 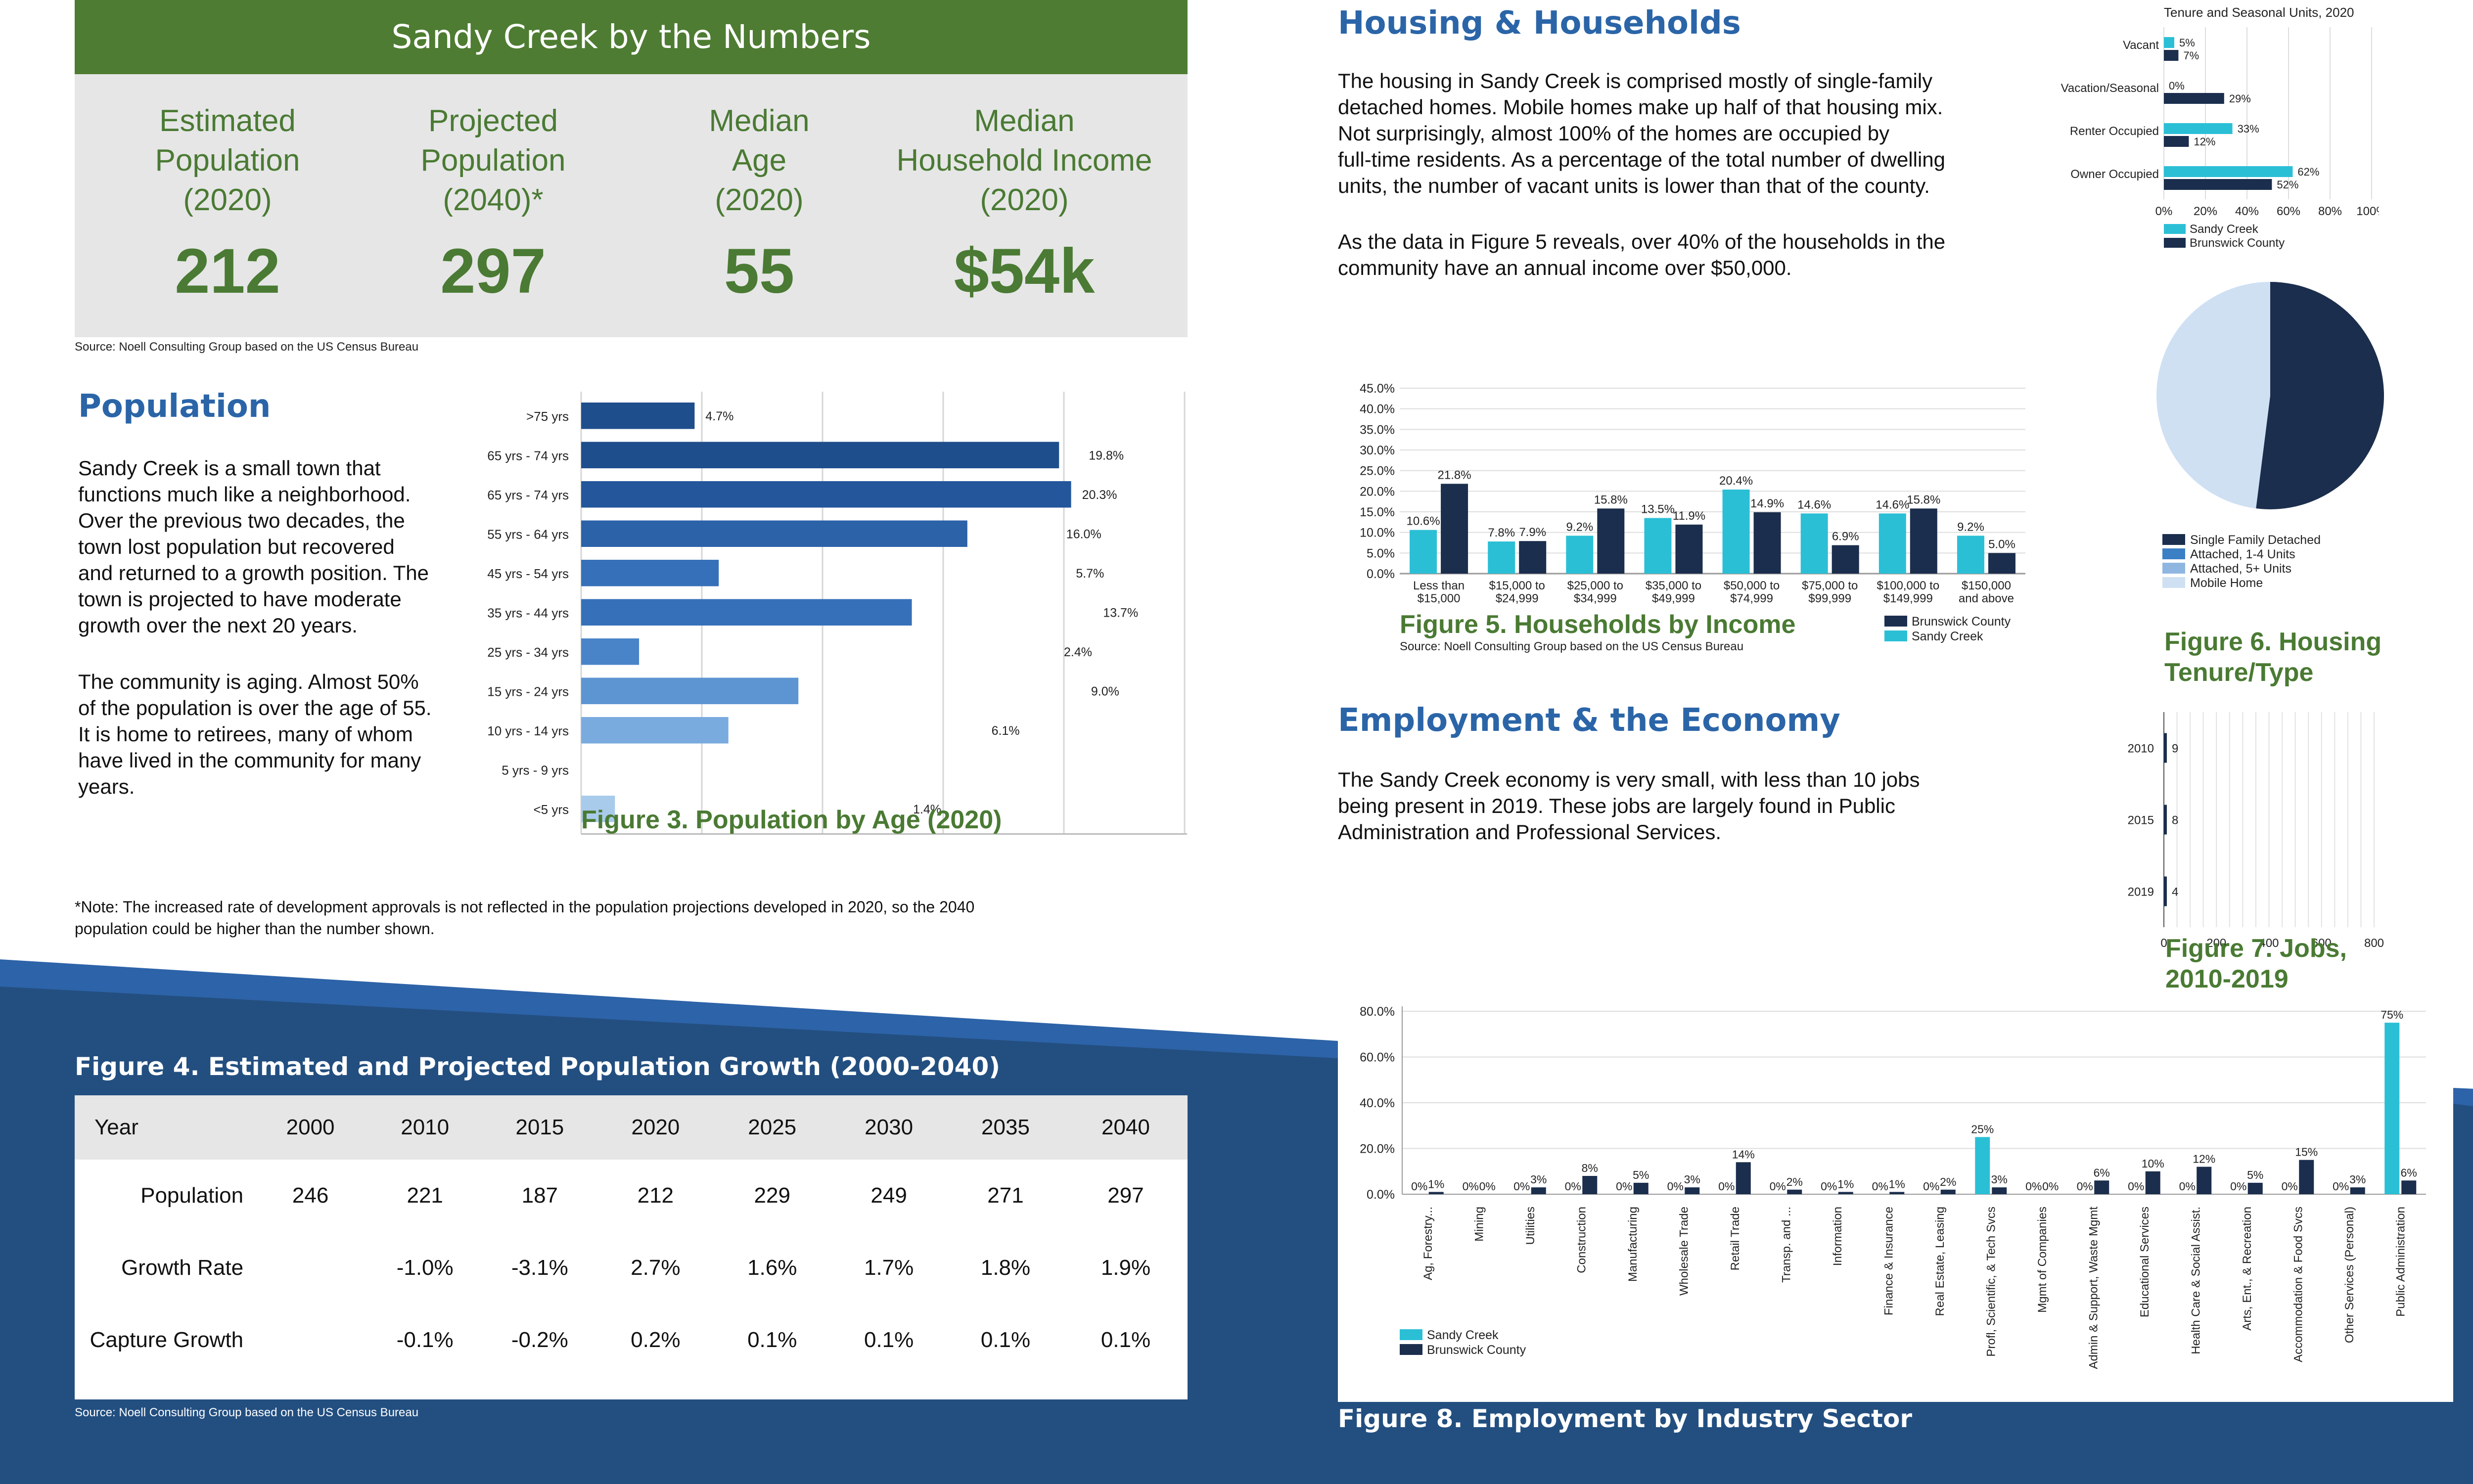 What do you see at coordinates (245, 494) in the screenshot?
I see `population-para1-line: functions much like a neighborhood.` at bounding box center [245, 494].